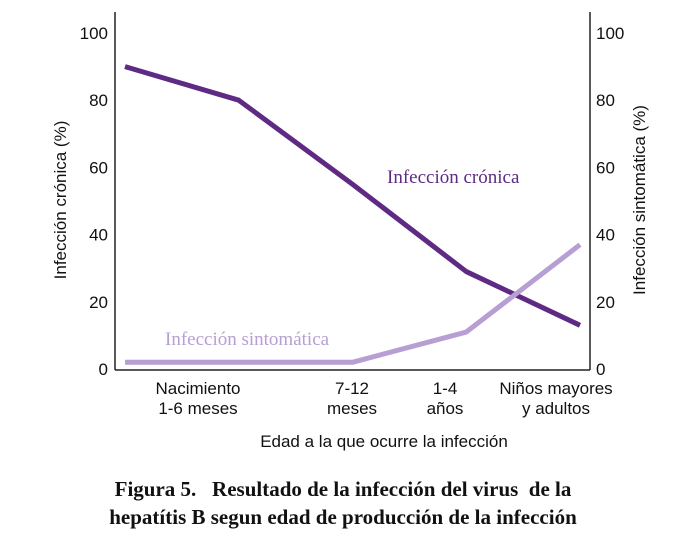  What do you see at coordinates (98, 302) in the screenshot?
I see `left-y-tick-label: 20` at bounding box center [98, 302].